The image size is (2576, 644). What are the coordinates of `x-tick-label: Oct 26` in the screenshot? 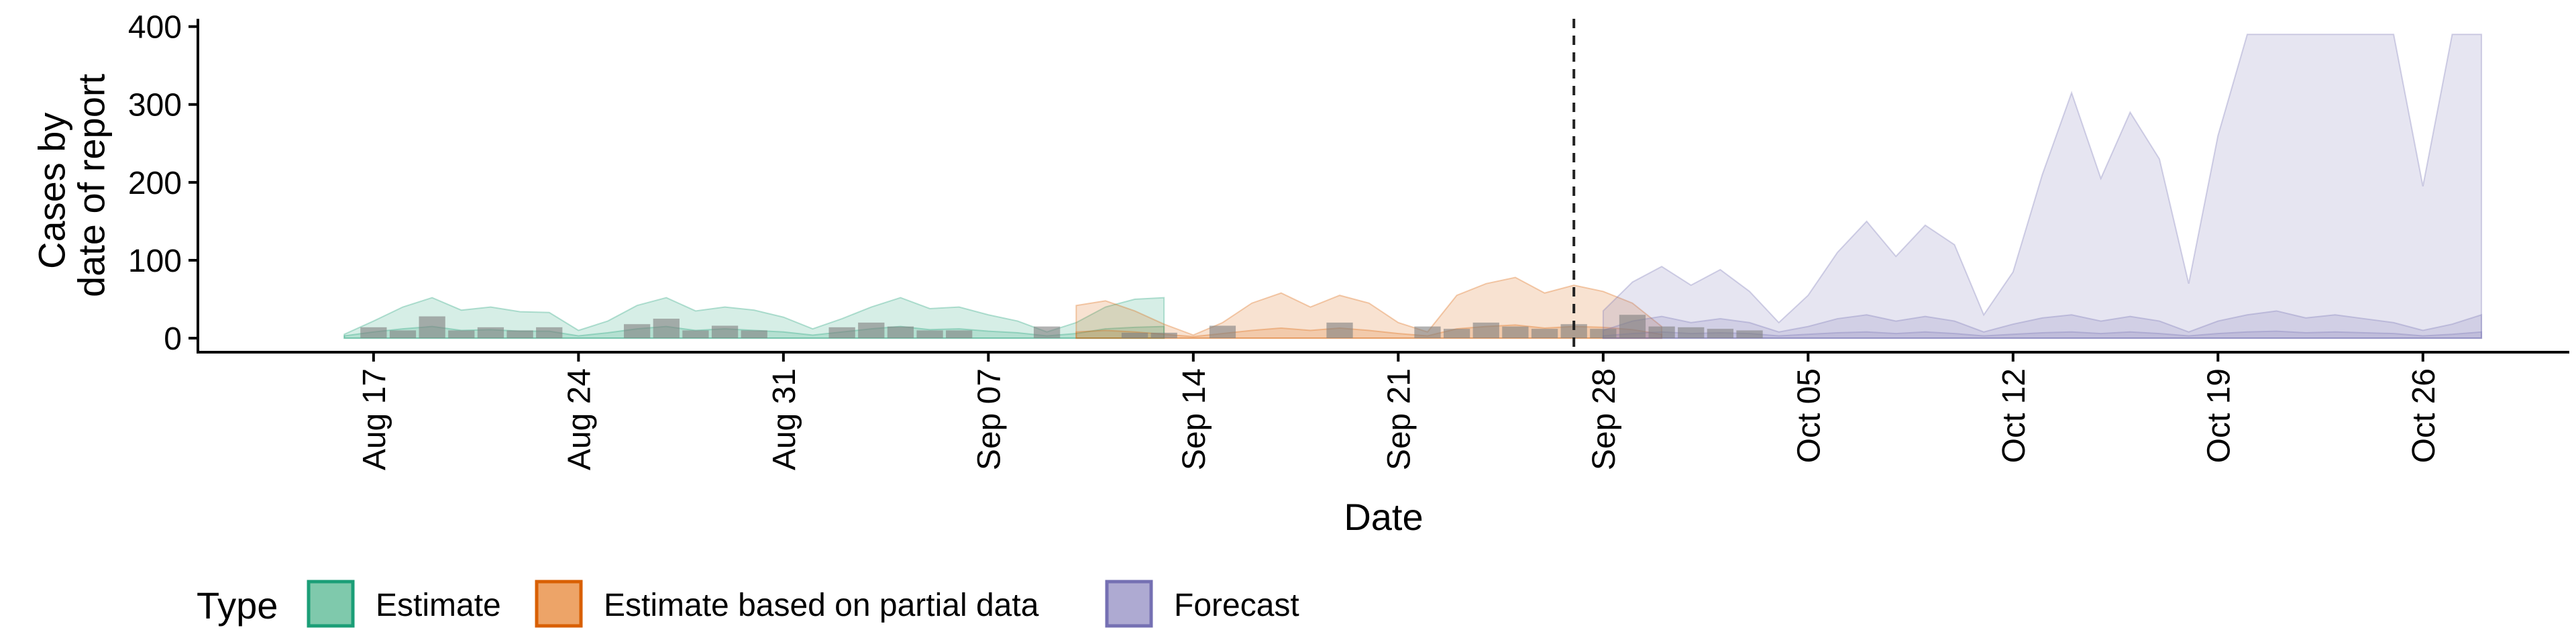 It's located at (2424, 415).